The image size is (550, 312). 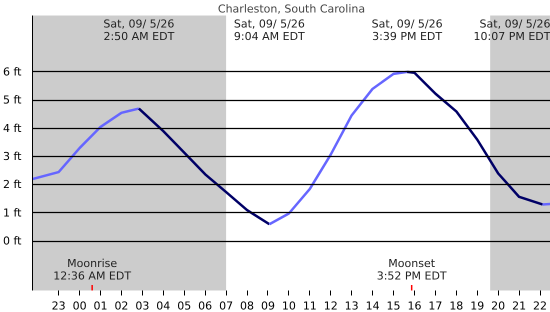 I want to click on x-tick-label: 15, so click(x=393, y=306).